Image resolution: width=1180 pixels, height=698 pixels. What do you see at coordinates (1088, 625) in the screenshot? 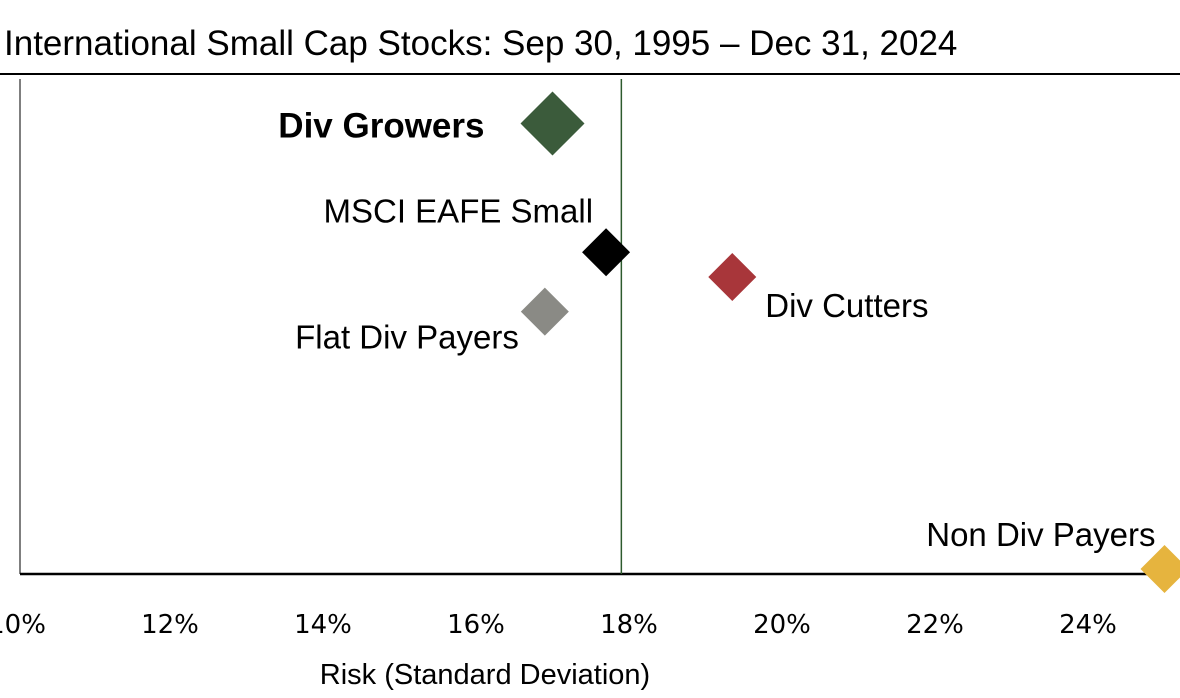
I see `x-tick-label: 24%` at bounding box center [1088, 625].